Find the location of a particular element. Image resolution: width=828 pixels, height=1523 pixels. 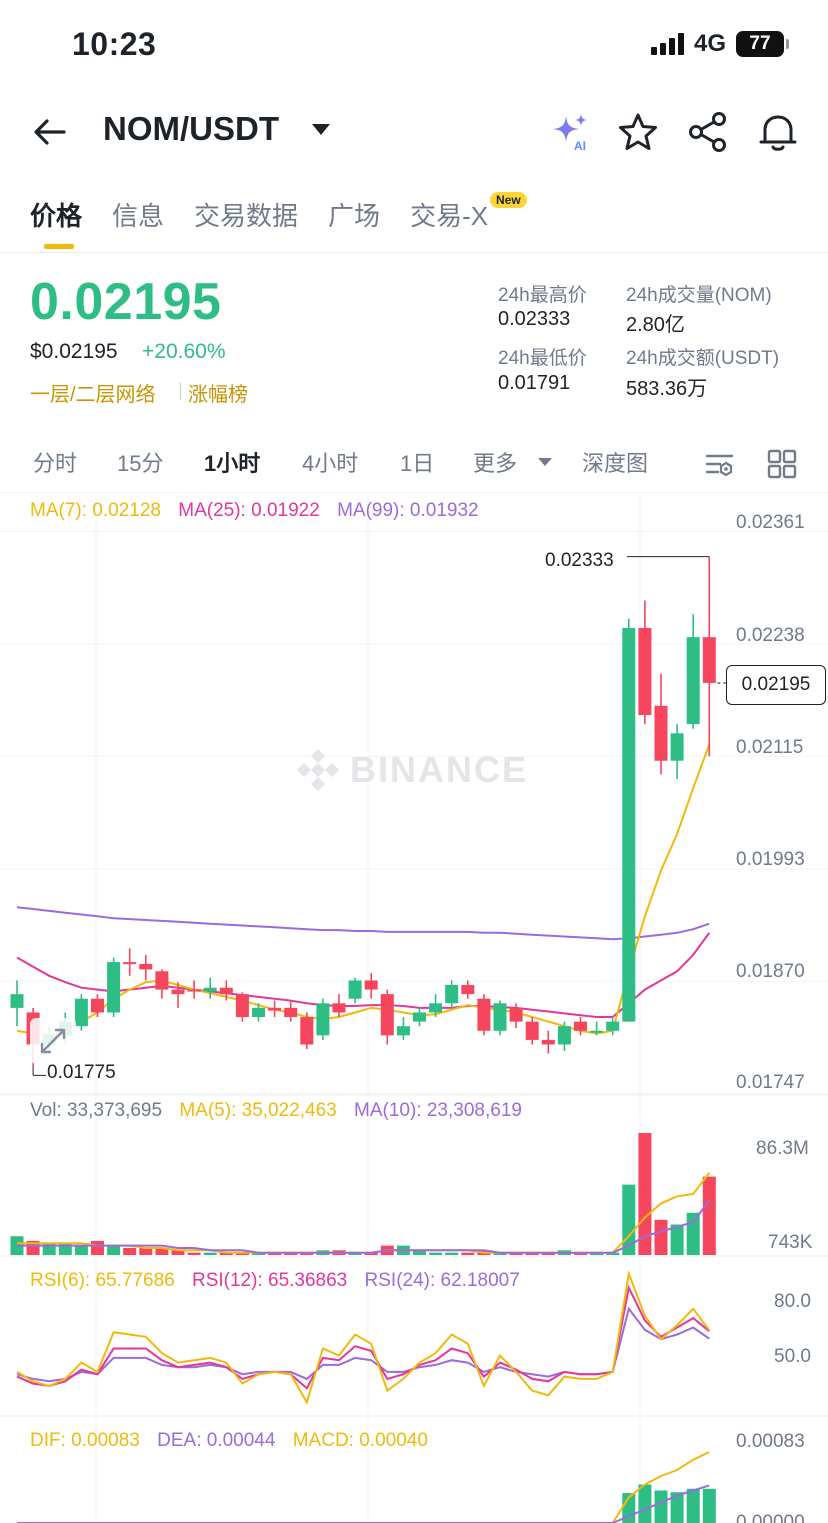

price-change: +20.60% is located at coordinates (184, 351).